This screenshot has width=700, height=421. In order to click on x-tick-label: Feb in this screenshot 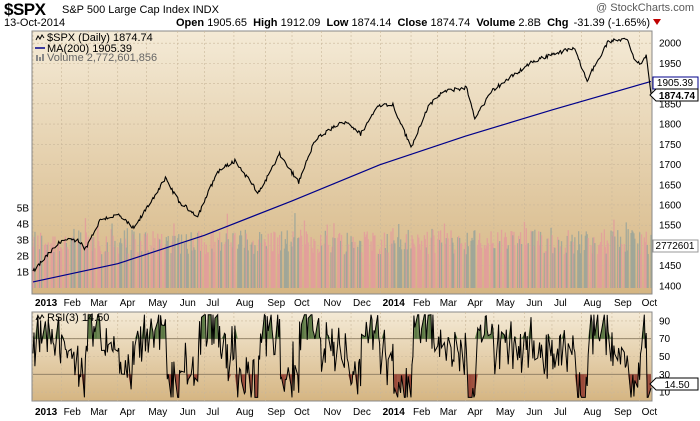, I will do `click(73, 303)`.